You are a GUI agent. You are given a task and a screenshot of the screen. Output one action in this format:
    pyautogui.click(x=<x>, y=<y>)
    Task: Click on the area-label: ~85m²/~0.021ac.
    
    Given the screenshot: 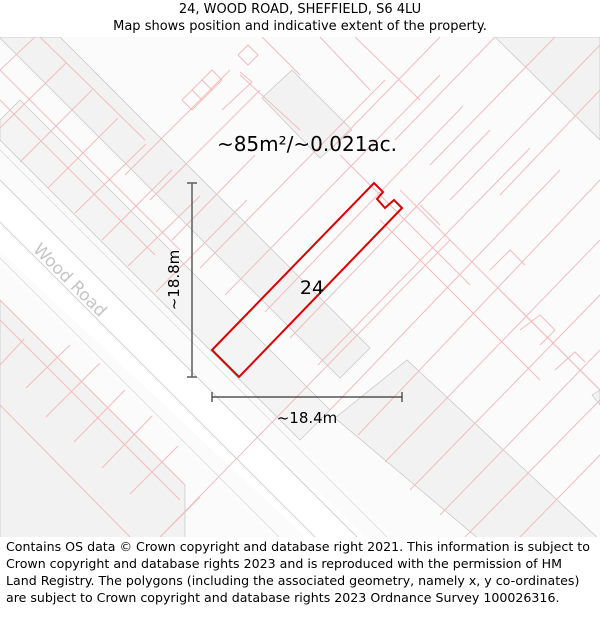 What is the action you would take?
    pyautogui.click(x=307, y=144)
    